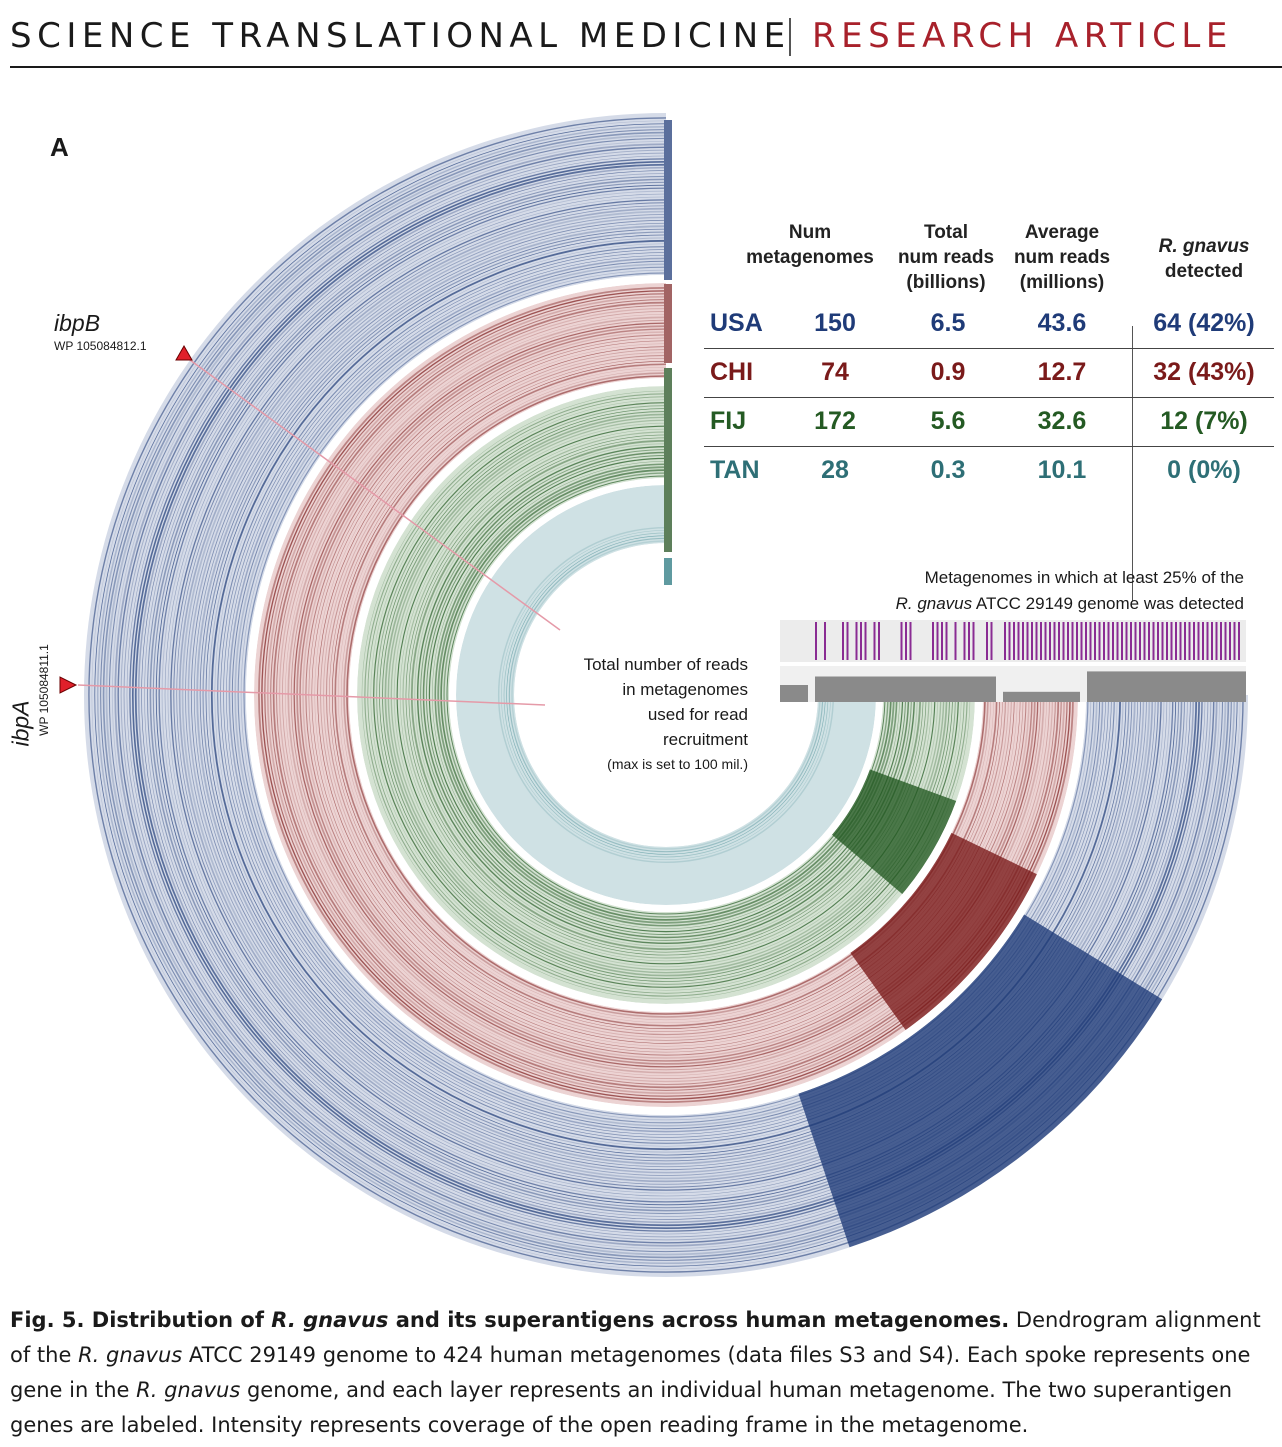 Image resolution: width=1282 pixels, height=1447 pixels. I want to click on header-avg-reads: Average num reads (millions), so click(1062, 257).